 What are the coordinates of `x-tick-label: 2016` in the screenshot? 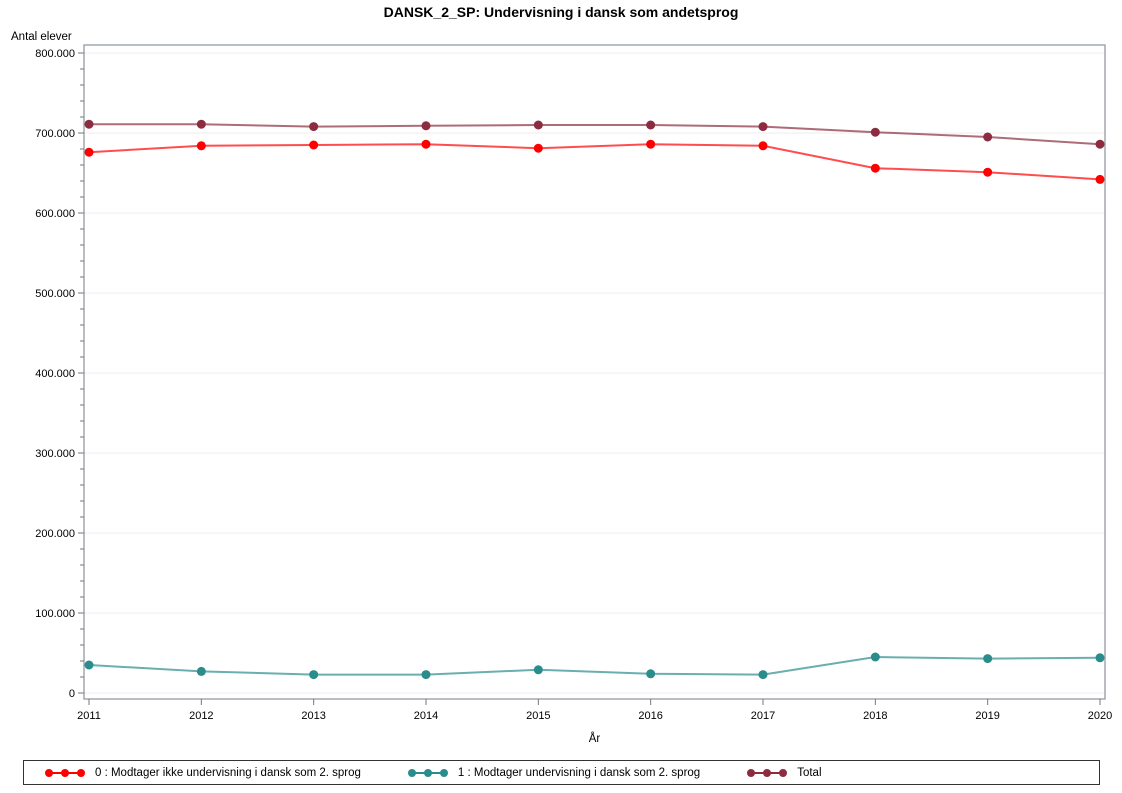 It's located at (650, 716).